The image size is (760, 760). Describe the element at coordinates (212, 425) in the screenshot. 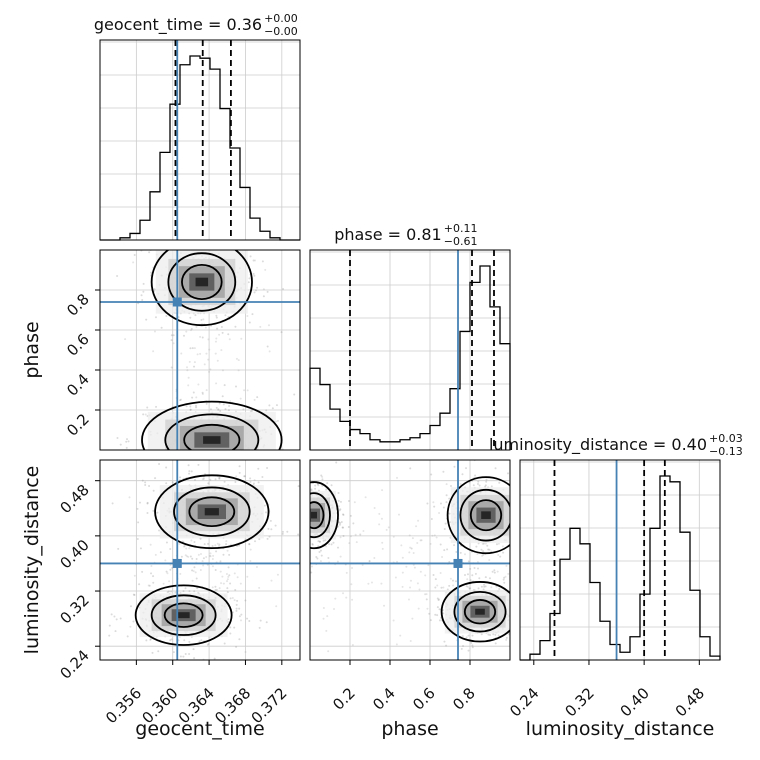

I see `contour-line` at that location.